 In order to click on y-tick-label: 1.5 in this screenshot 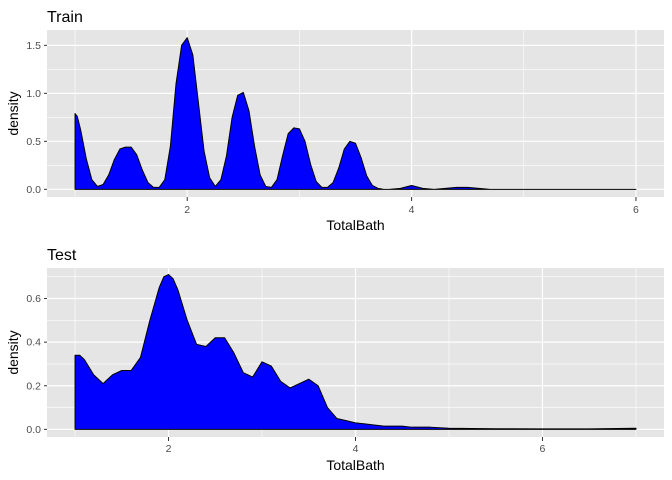, I will do `click(33, 46)`.